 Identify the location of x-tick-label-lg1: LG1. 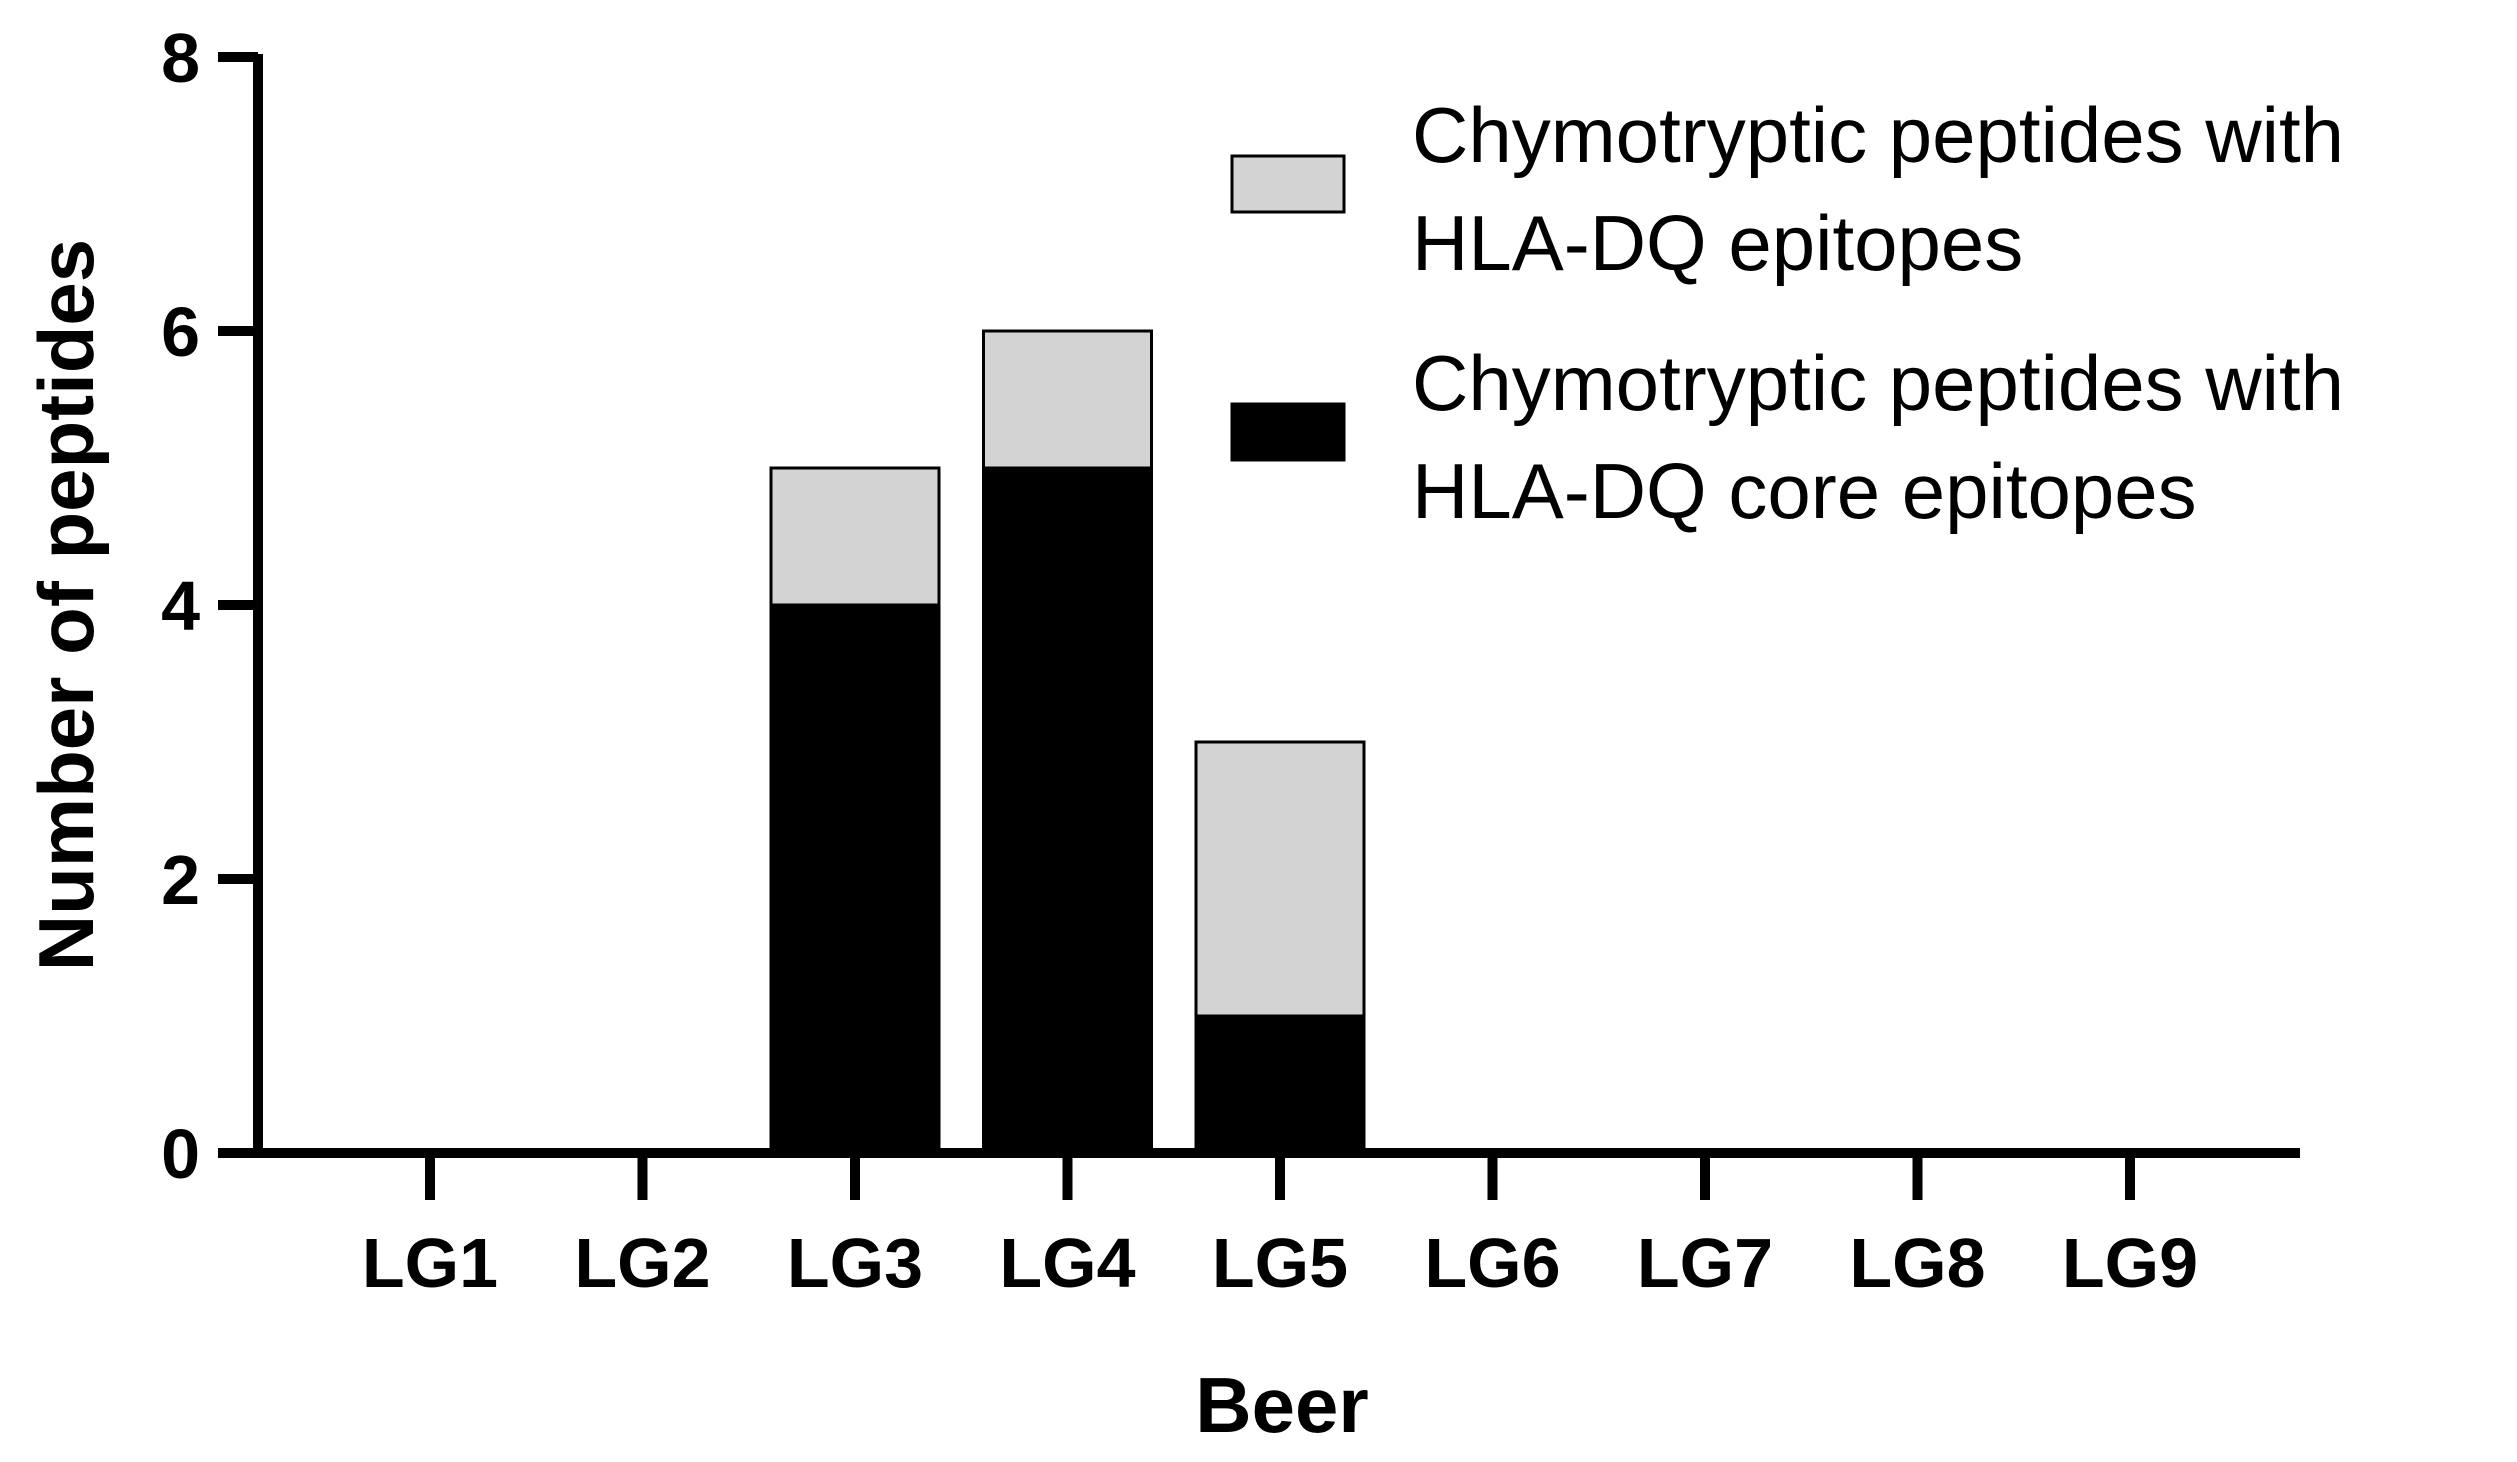
(430, 1263).